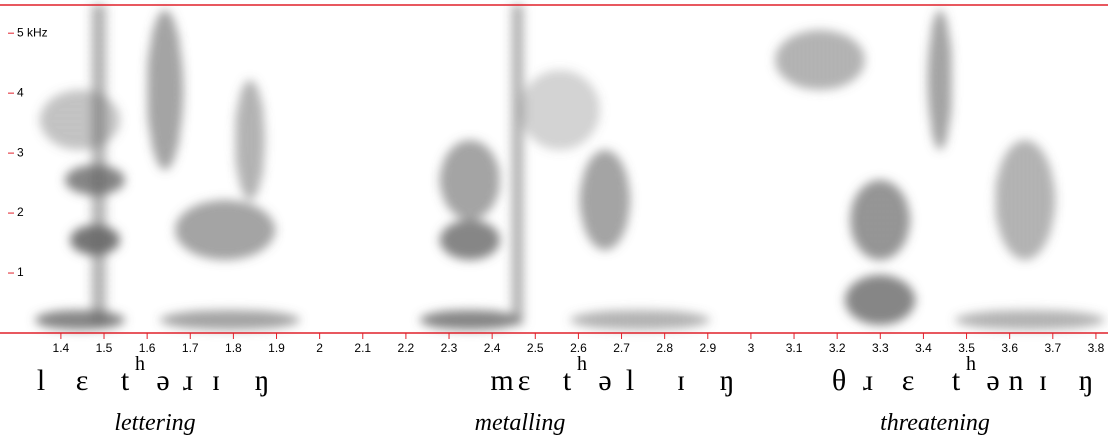 This screenshot has height=436, width=1108. I want to click on x-tick-label: 2.4, so click(492, 348).